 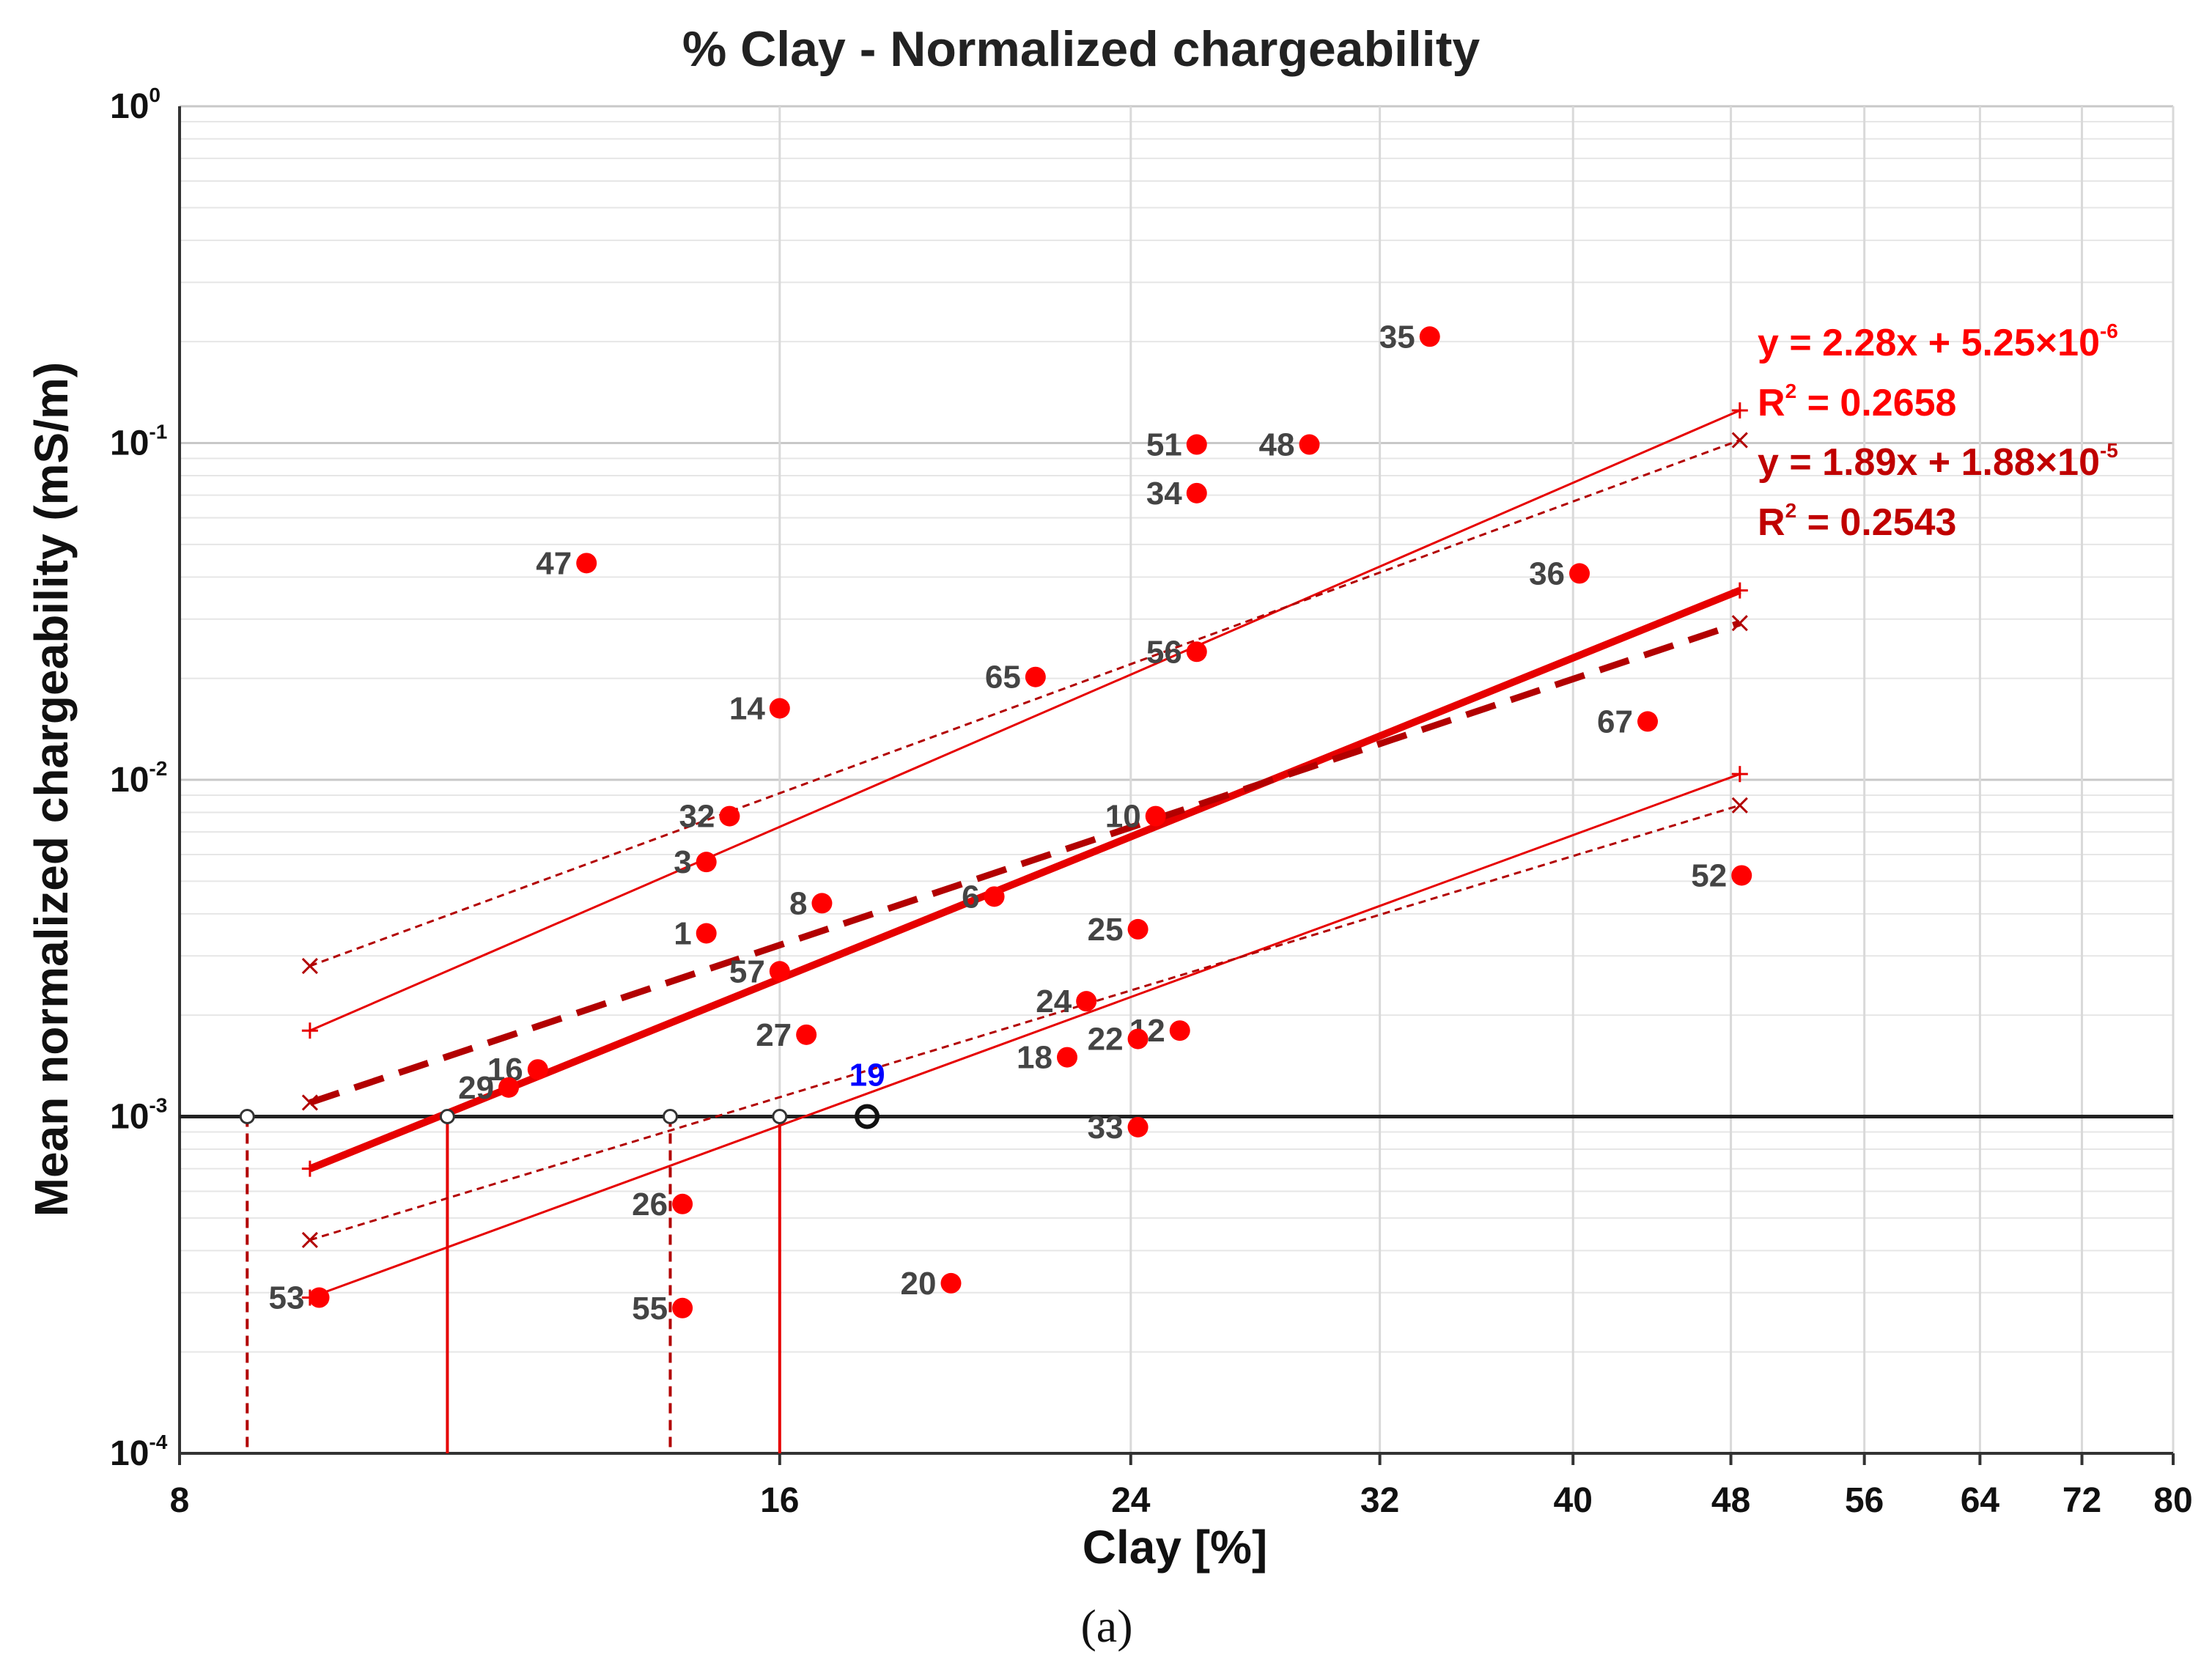 What do you see at coordinates (1615, 721) in the screenshot?
I see `data-point-label: 67` at bounding box center [1615, 721].